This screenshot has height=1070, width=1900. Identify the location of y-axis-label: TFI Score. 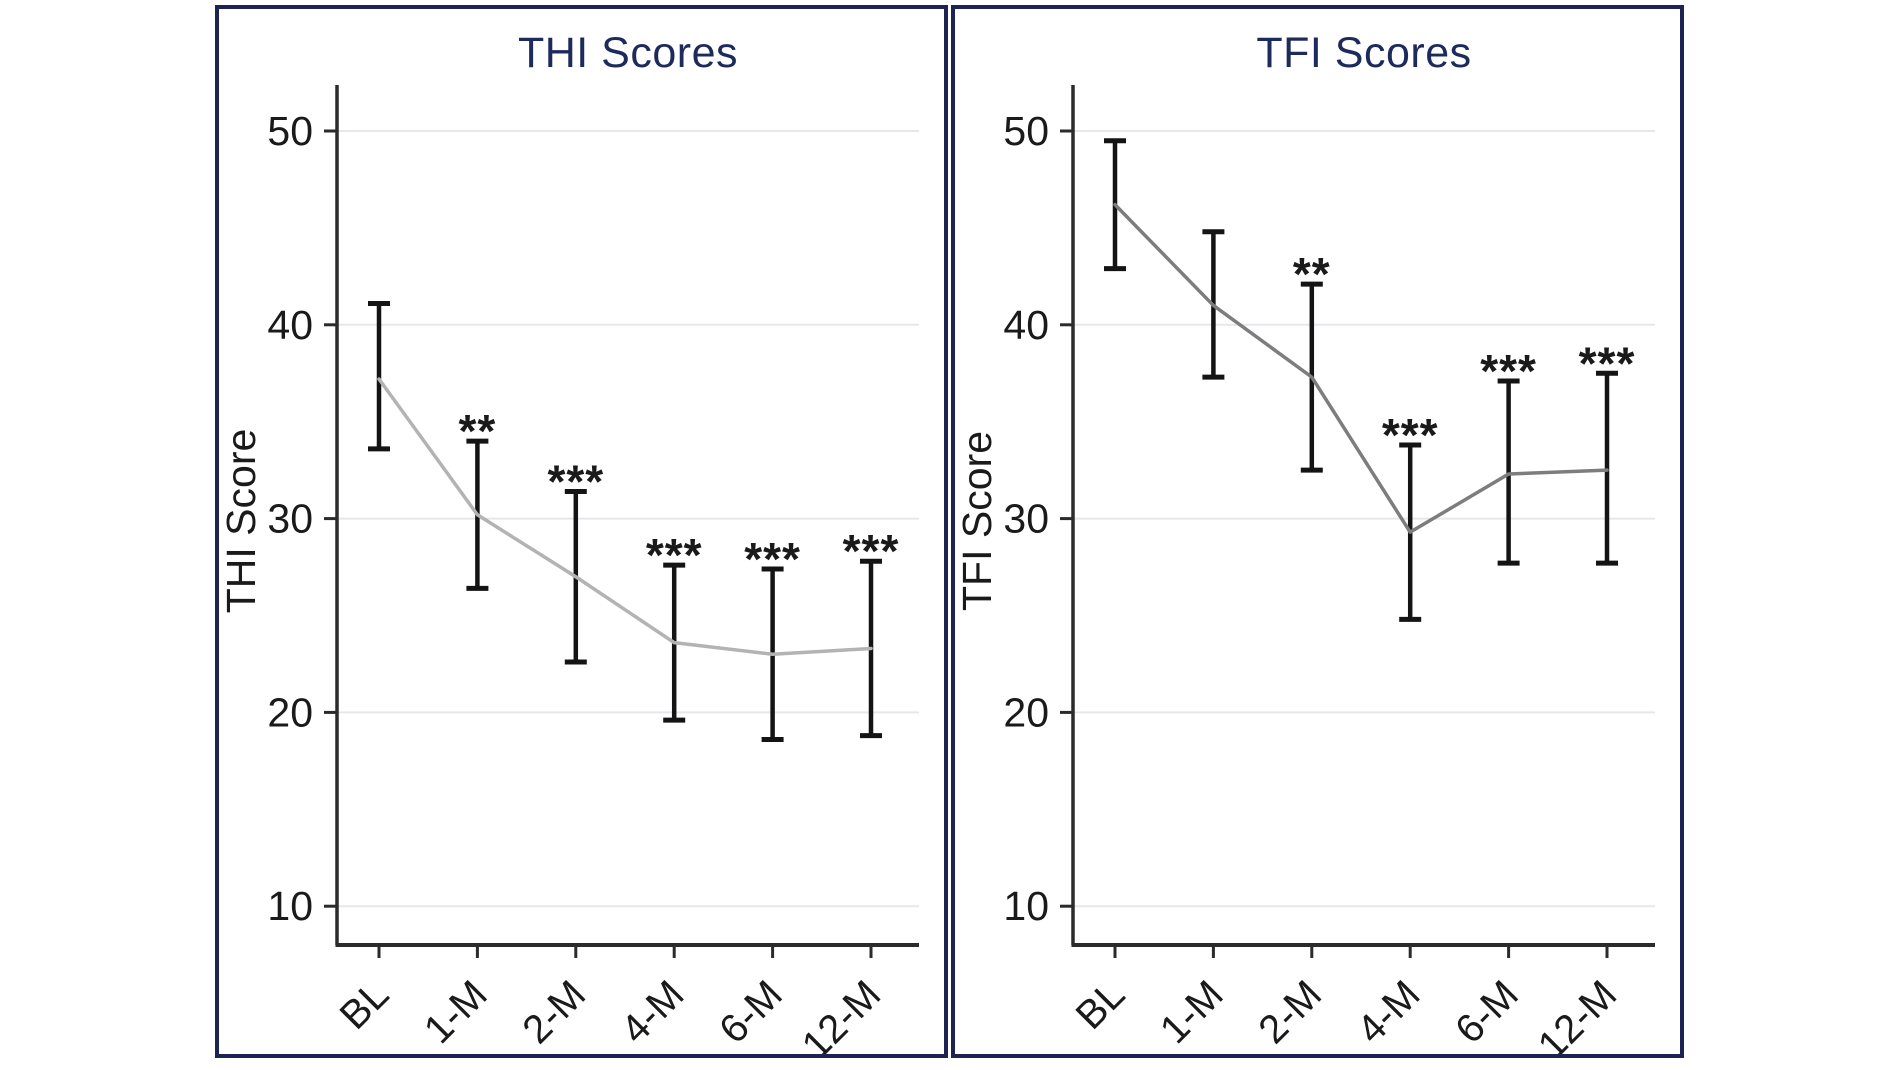
(977, 521).